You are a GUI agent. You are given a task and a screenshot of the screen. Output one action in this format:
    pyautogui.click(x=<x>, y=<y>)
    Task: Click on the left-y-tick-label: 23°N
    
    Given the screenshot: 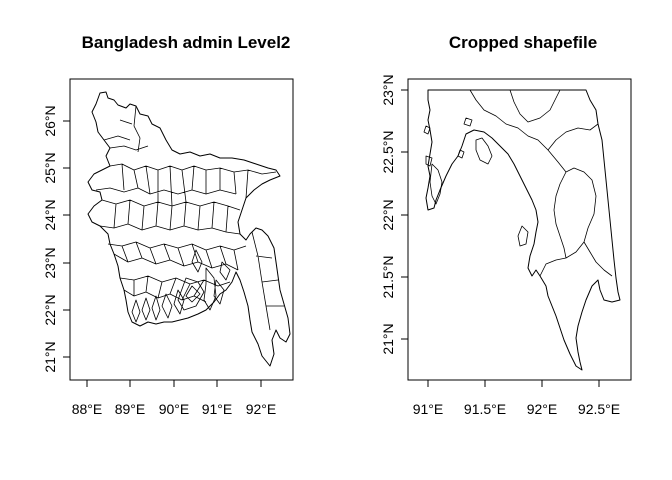 What is the action you would take?
    pyautogui.click(x=50, y=262)
    